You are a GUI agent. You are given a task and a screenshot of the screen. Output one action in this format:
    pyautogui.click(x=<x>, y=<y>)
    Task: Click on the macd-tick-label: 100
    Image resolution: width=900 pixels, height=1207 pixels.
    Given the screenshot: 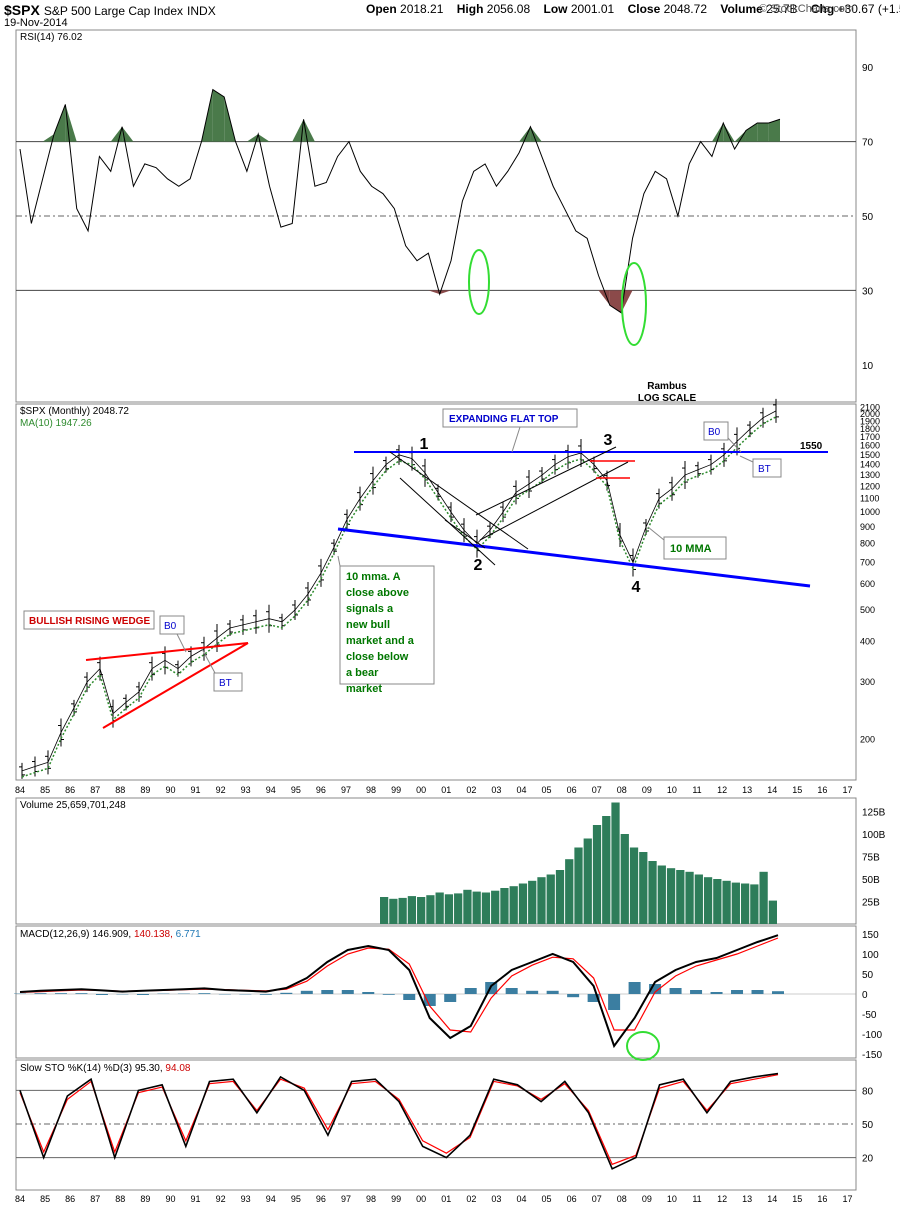 What is the action you would take?
    pyautogui.click(x=870, y=955)
    